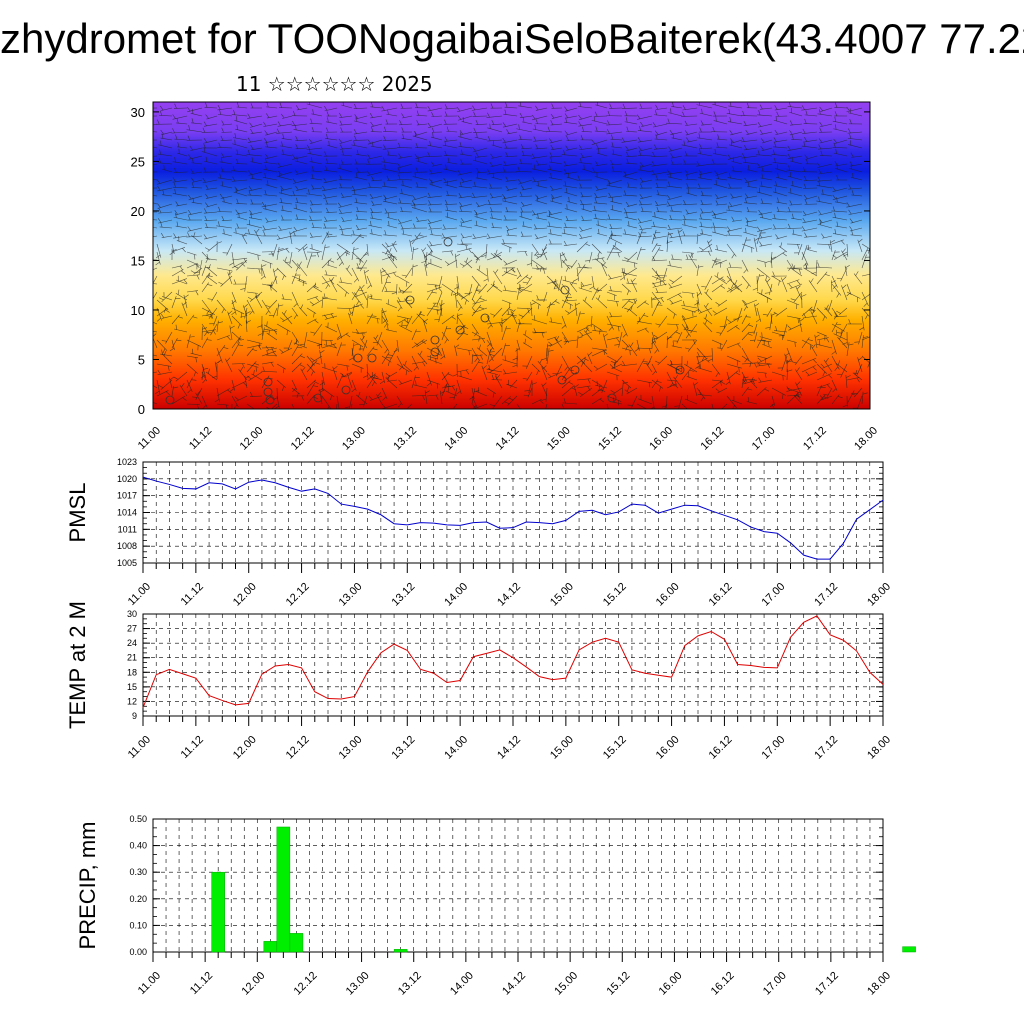 This screenshot has width=1024, height=1024. What do you see at coordinates (462, 984) in the screenshot?
I see `x-tick-label: 14.00` at bounding box center [462, 984].